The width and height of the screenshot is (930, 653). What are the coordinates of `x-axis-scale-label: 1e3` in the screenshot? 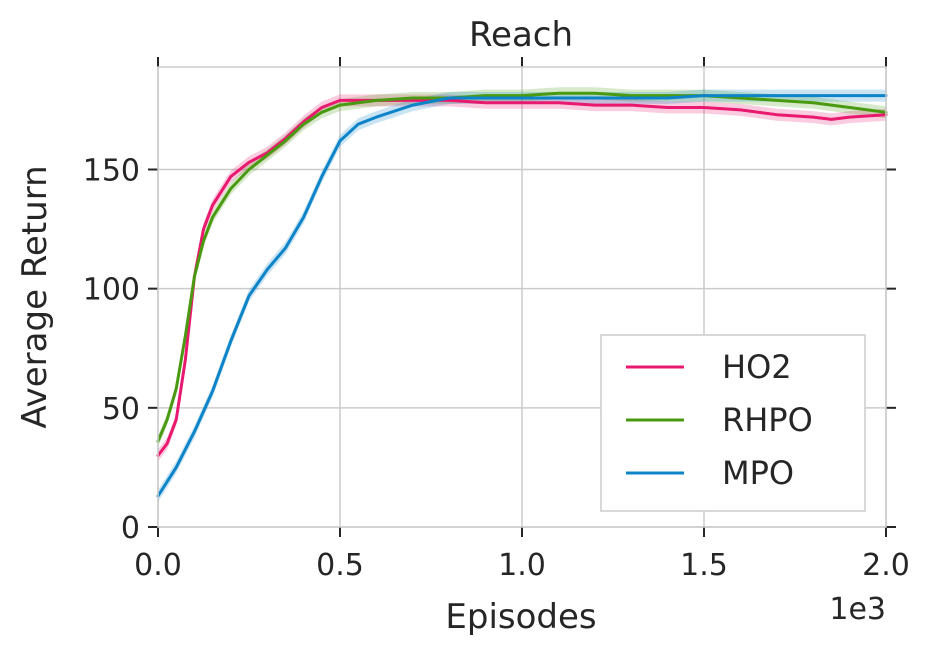 It's located at (857, 609).